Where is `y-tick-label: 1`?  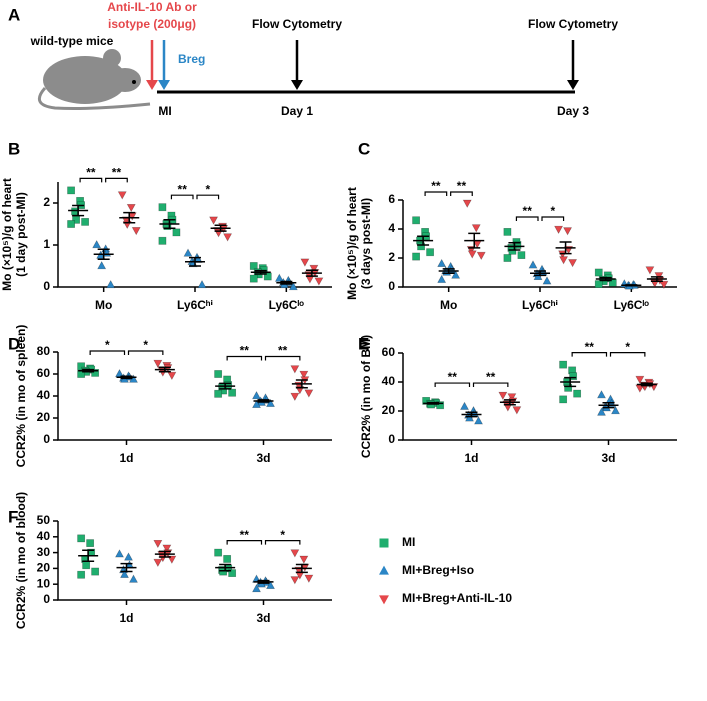 y-tick-label: 1 is located at coordinates (46, 244).